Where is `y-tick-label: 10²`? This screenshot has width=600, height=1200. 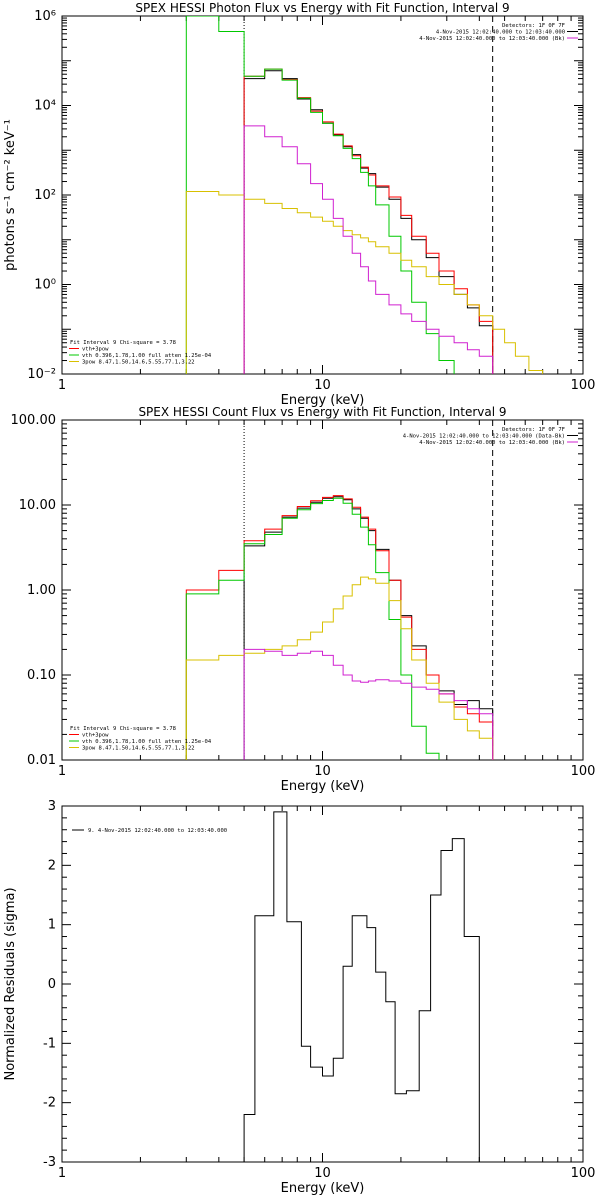
y-tick-label: 10² is located at coordinates (45, 195).